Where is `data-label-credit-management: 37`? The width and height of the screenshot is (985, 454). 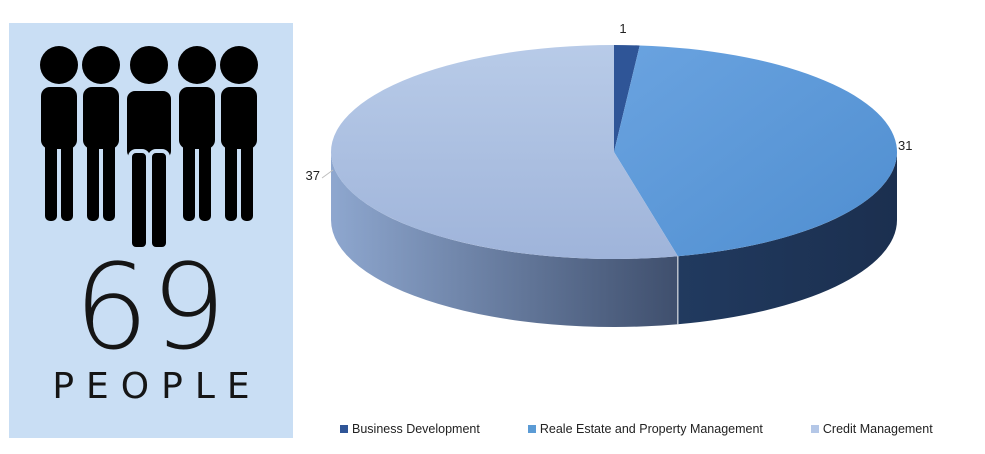 data-label-credit-management: 37 is located at coordinates (313, 175).